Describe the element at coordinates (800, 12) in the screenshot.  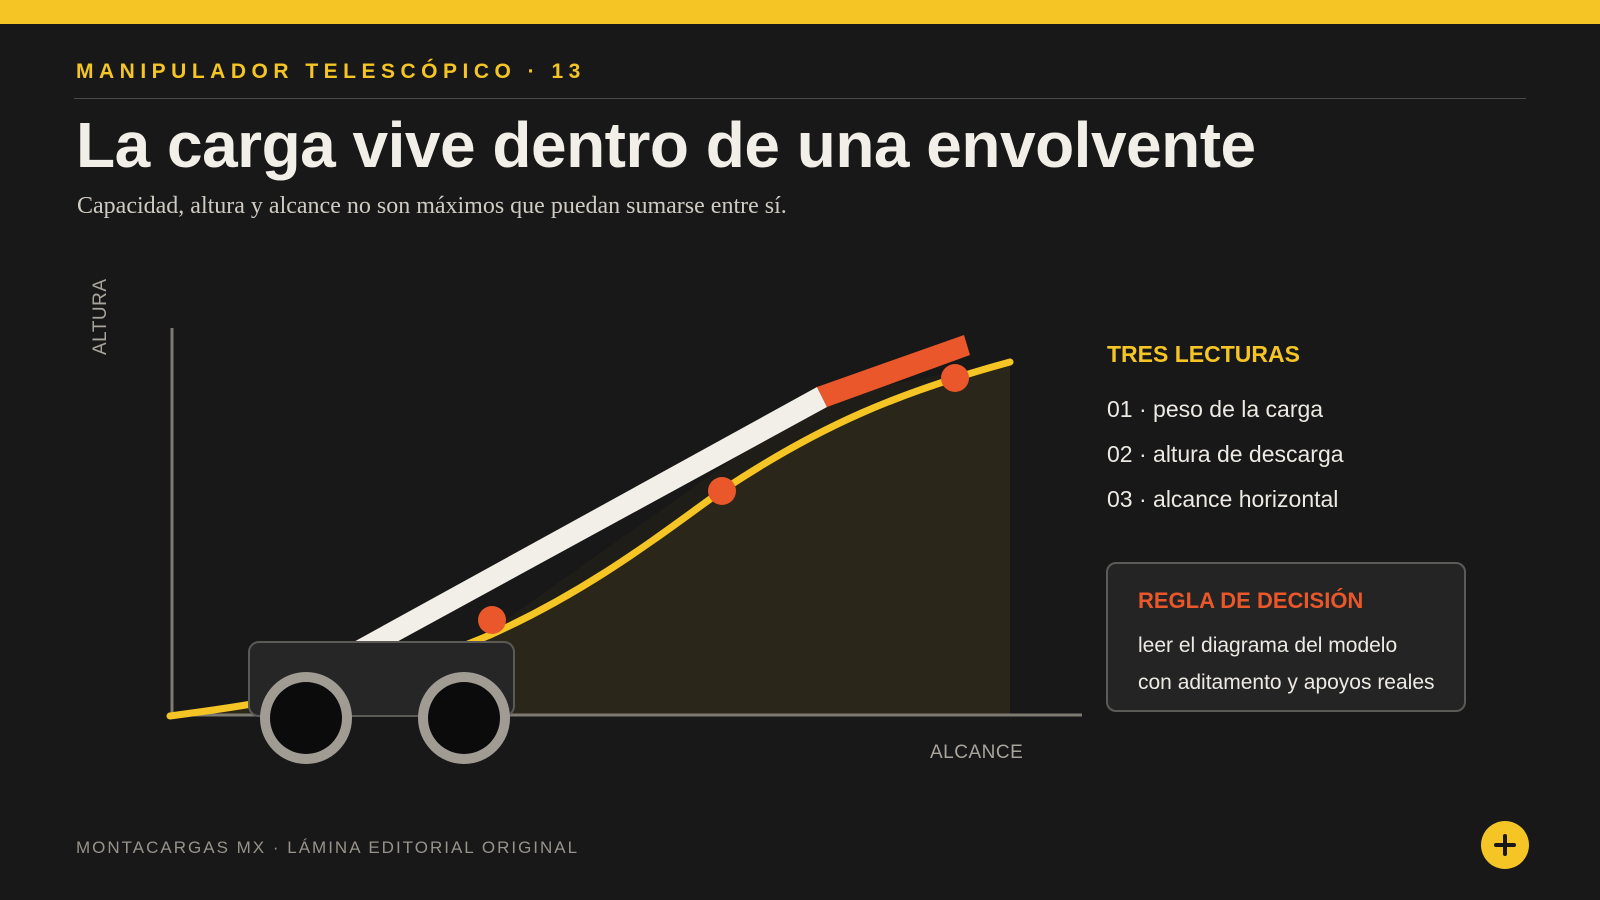
I see `top-accent-bar` at that location.